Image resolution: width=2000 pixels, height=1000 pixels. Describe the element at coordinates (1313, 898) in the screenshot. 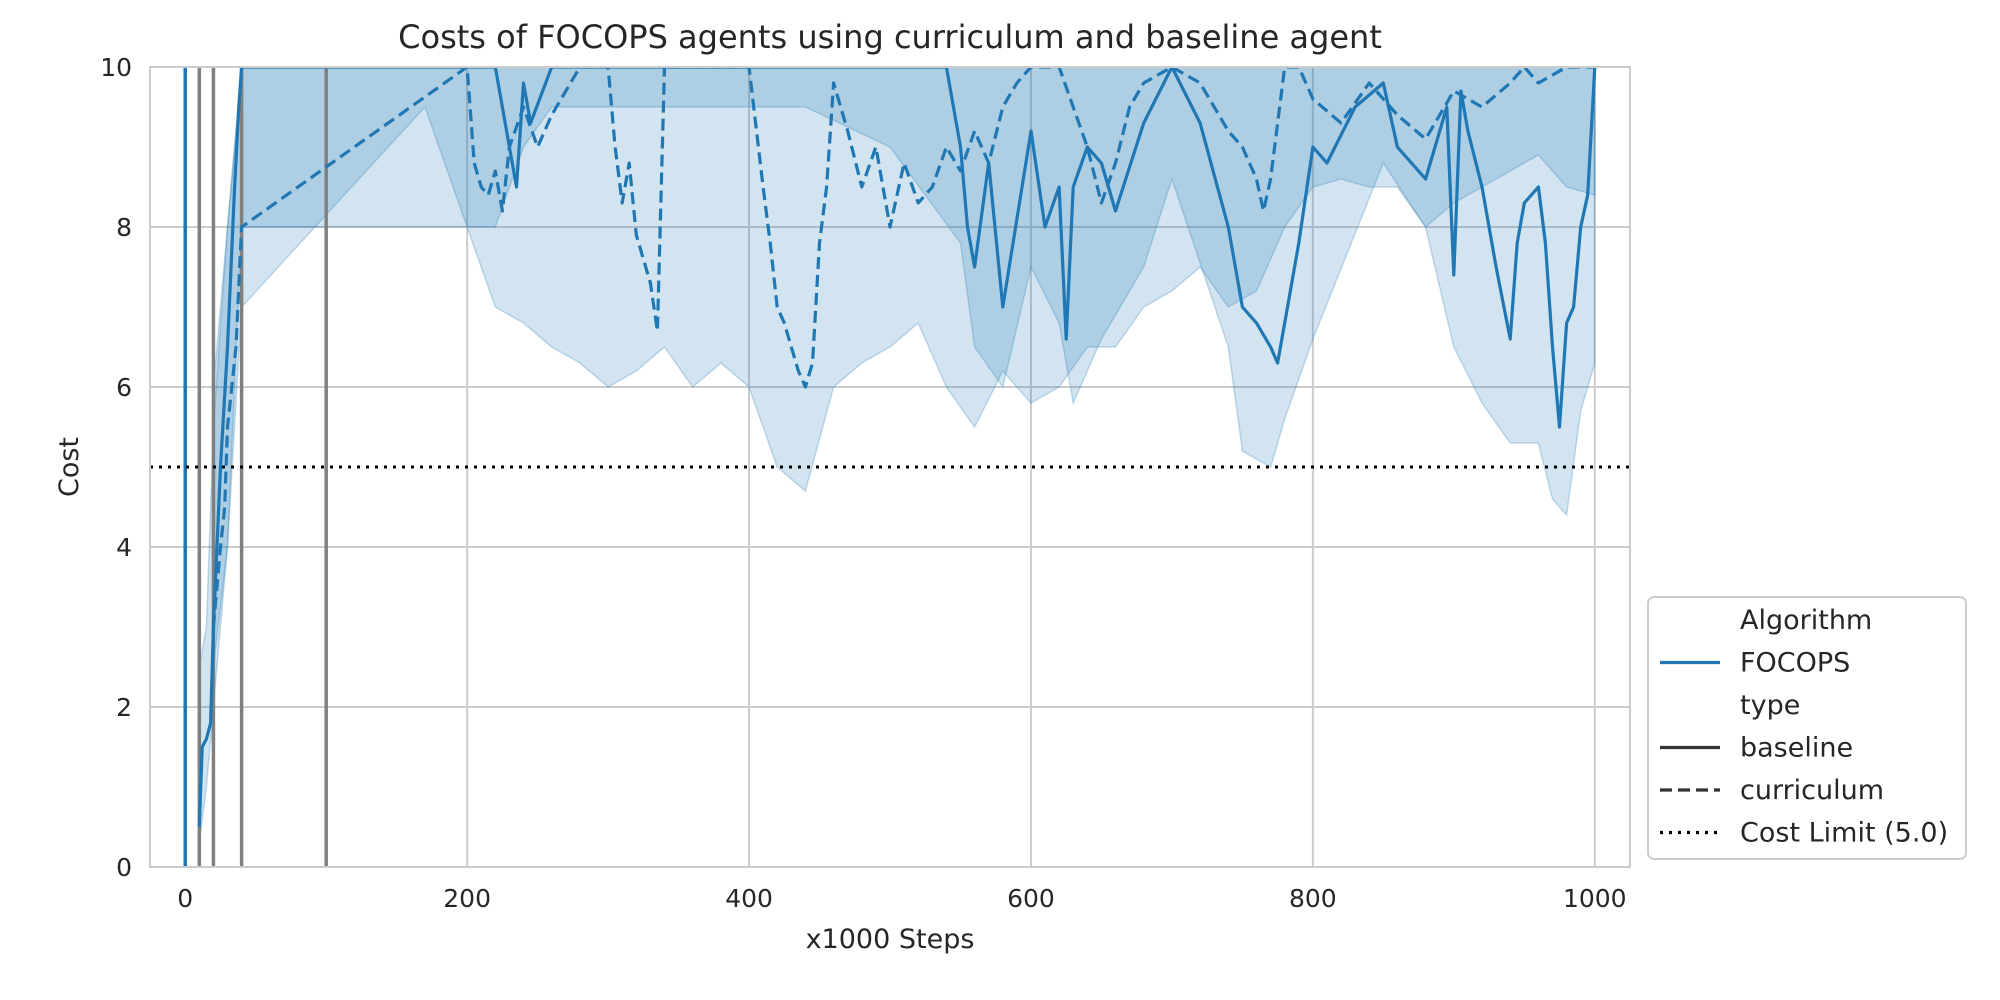

I see `x-tick-label: 800` at that location.